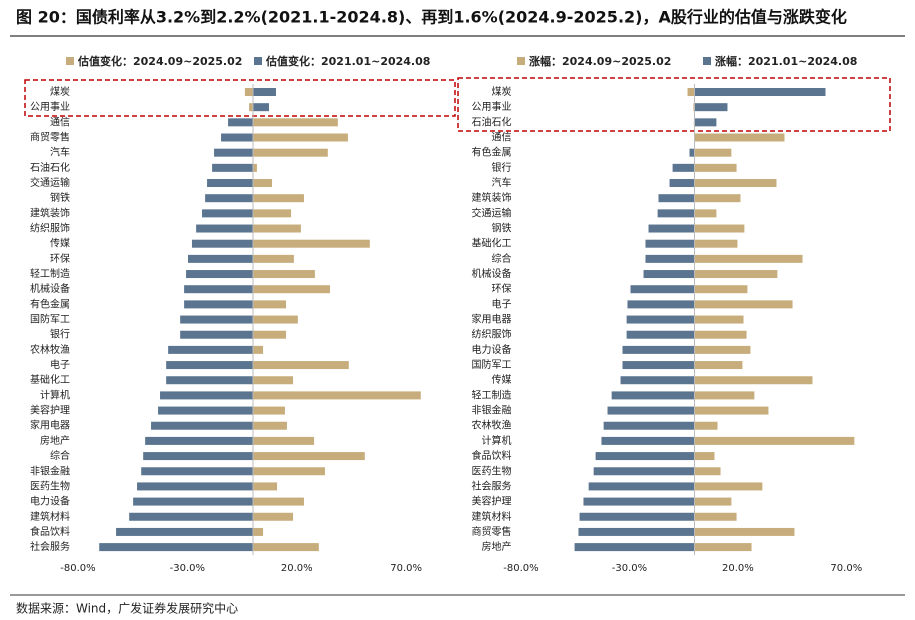 This screenshot has width=915, height=620. I want to click on category-label: 交通运输, so click(492, 212).